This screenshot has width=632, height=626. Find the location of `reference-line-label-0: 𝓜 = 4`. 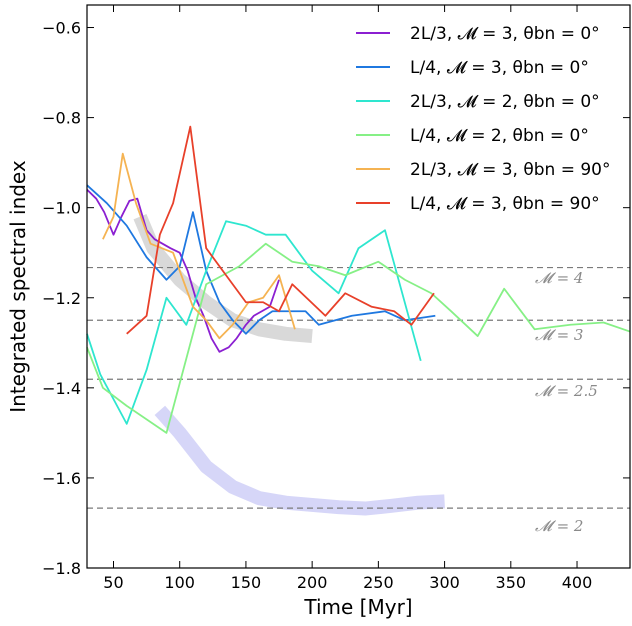

reference-line-label-0: 𝓜 = 4 is located at coordinates (559, 278).